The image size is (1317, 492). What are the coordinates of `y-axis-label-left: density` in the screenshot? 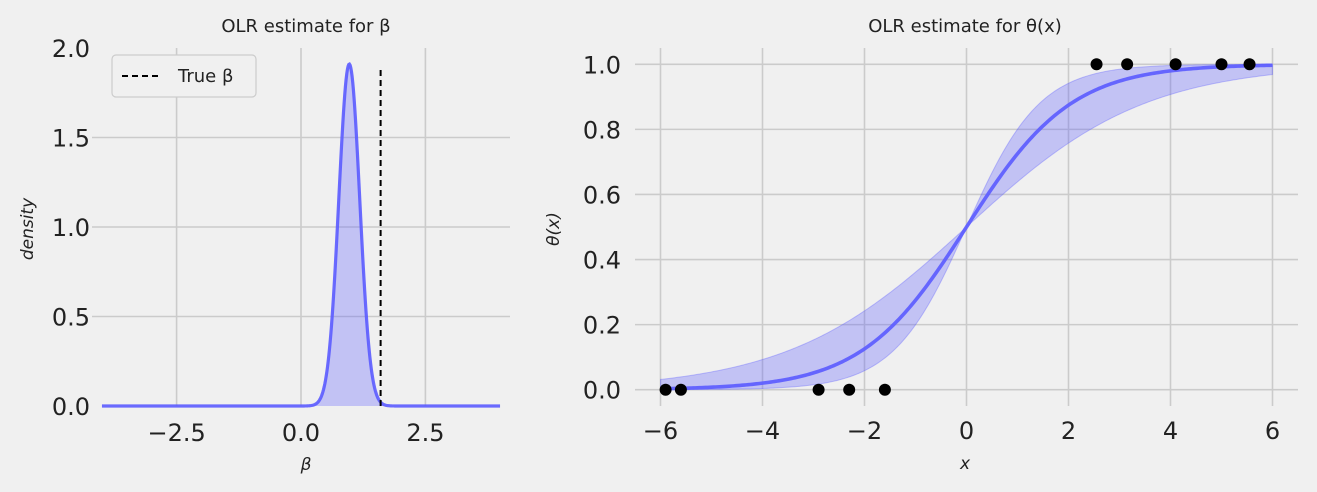 It's located at (28, 228).